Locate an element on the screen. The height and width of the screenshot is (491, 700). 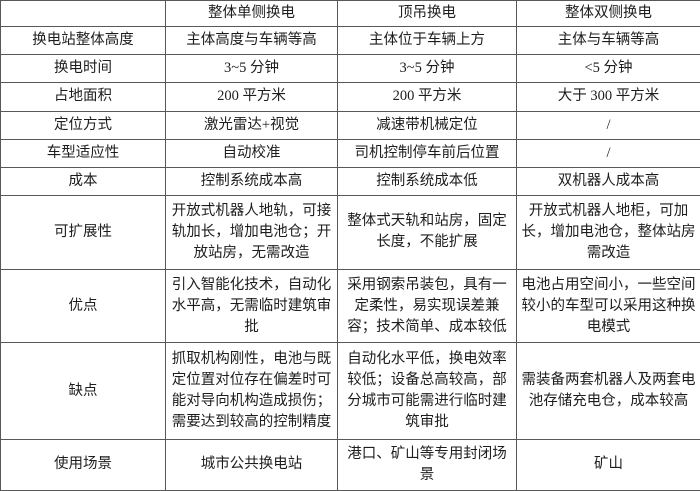
cell-one-side: 3~5 分钟 is located at coordinates (251, 69).